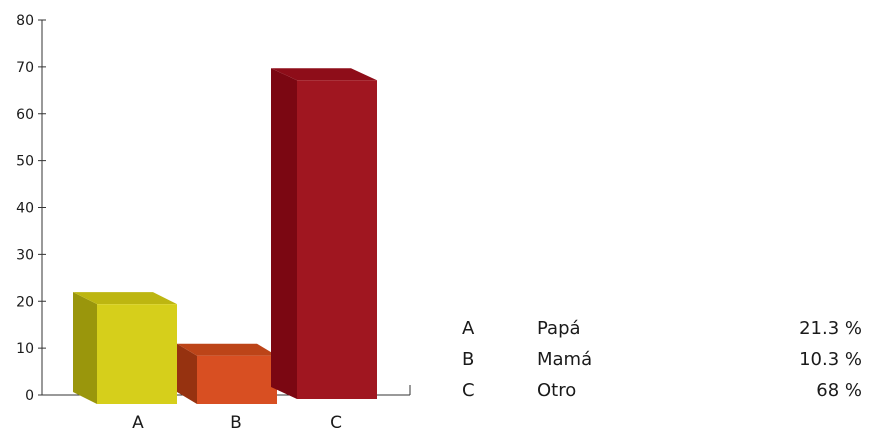  I want to click on legend-percent: 21.3 %, so click(830, 328).